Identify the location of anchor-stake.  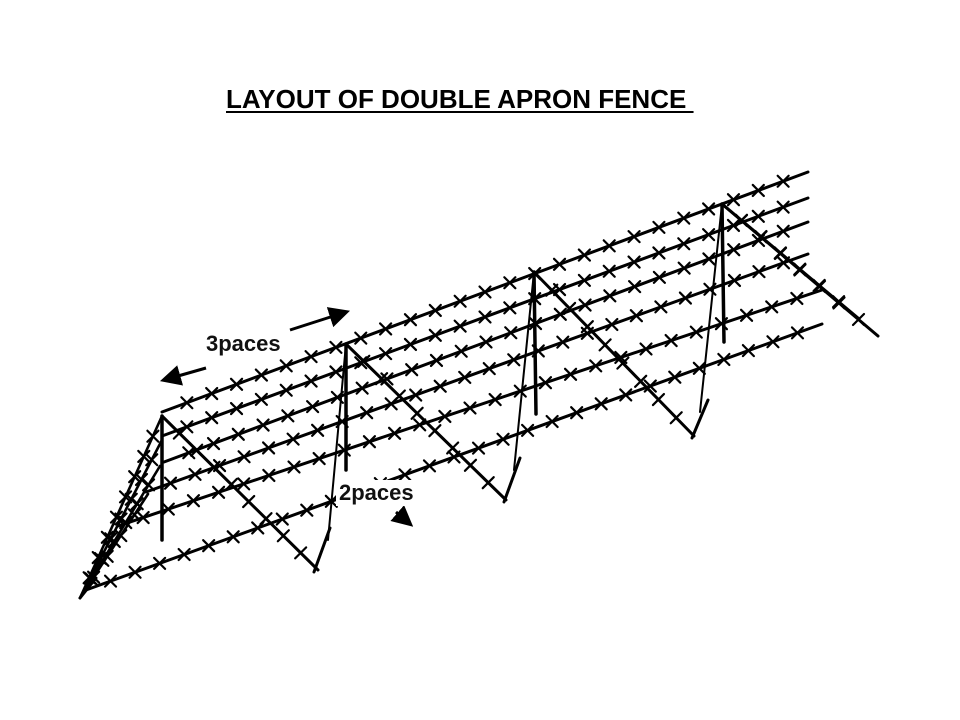
(322, 550).